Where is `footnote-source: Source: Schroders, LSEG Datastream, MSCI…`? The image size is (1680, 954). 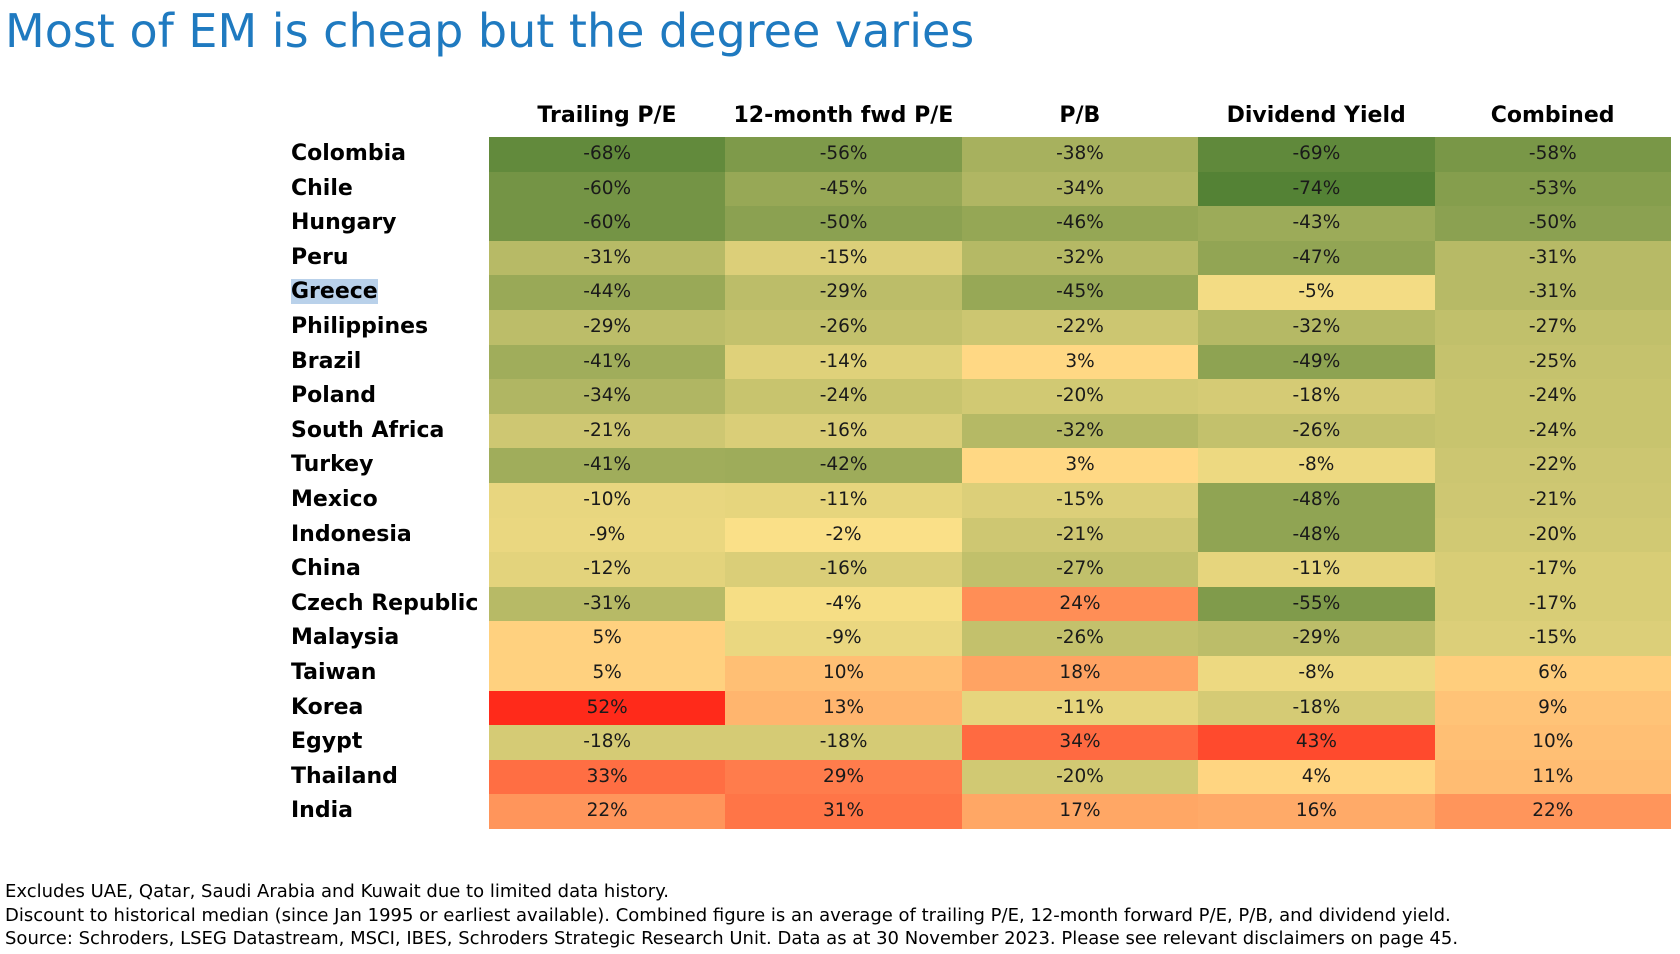
footnote-source: Source: Schroders, LSEG Datastream, MSCI… is located at coordinates (732, 938).